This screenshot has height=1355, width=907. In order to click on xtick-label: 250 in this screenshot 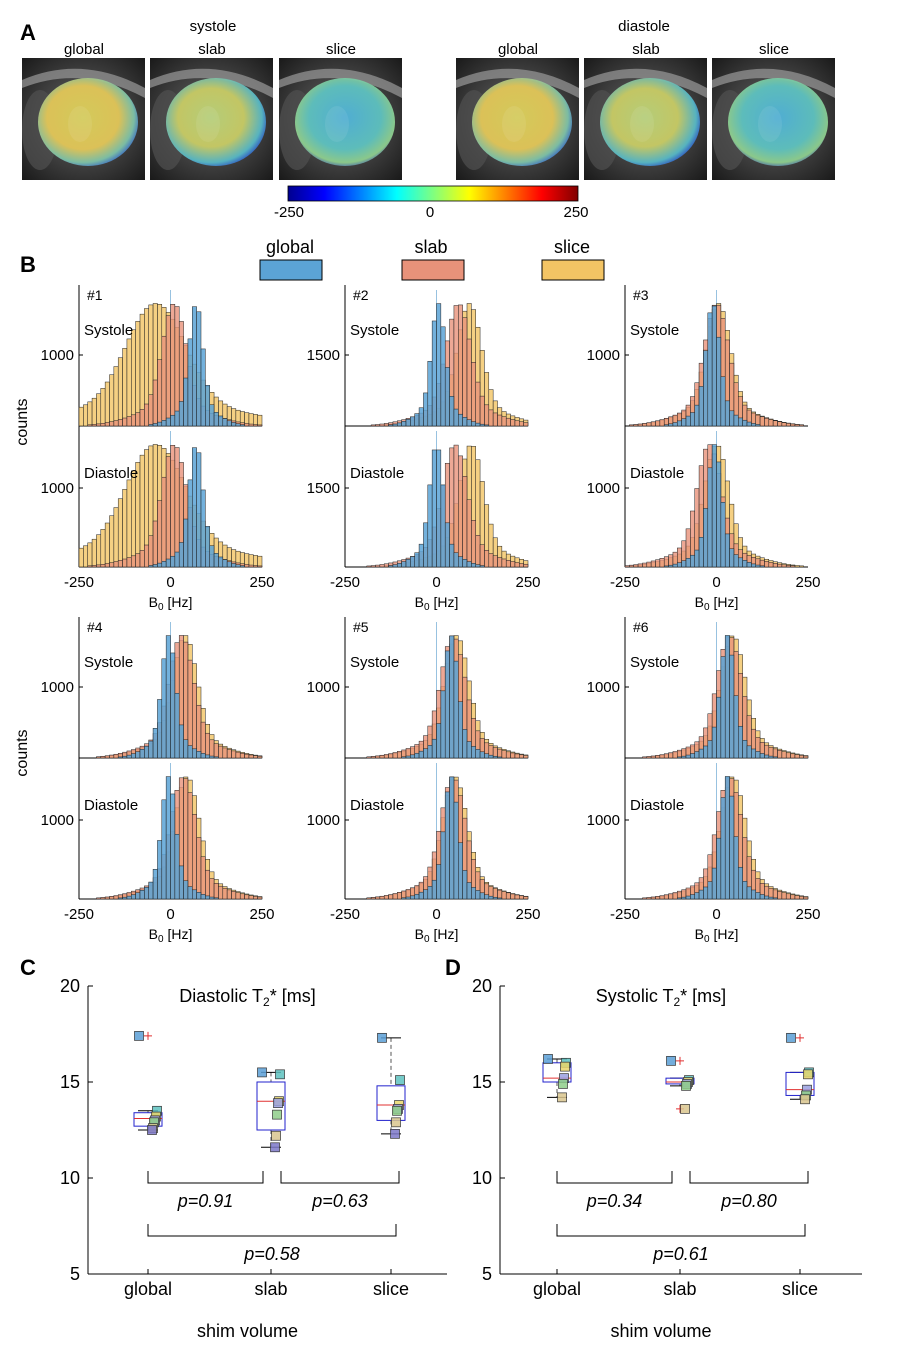, I will do `click(261, 914)`.